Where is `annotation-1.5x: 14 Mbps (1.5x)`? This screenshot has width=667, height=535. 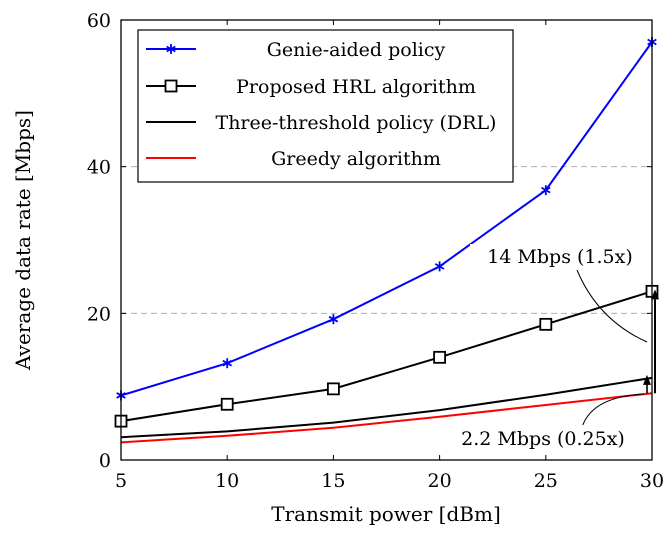
annotation-1.5x: 14 Mbps (1.5x) is located at coordinates (560, 257).